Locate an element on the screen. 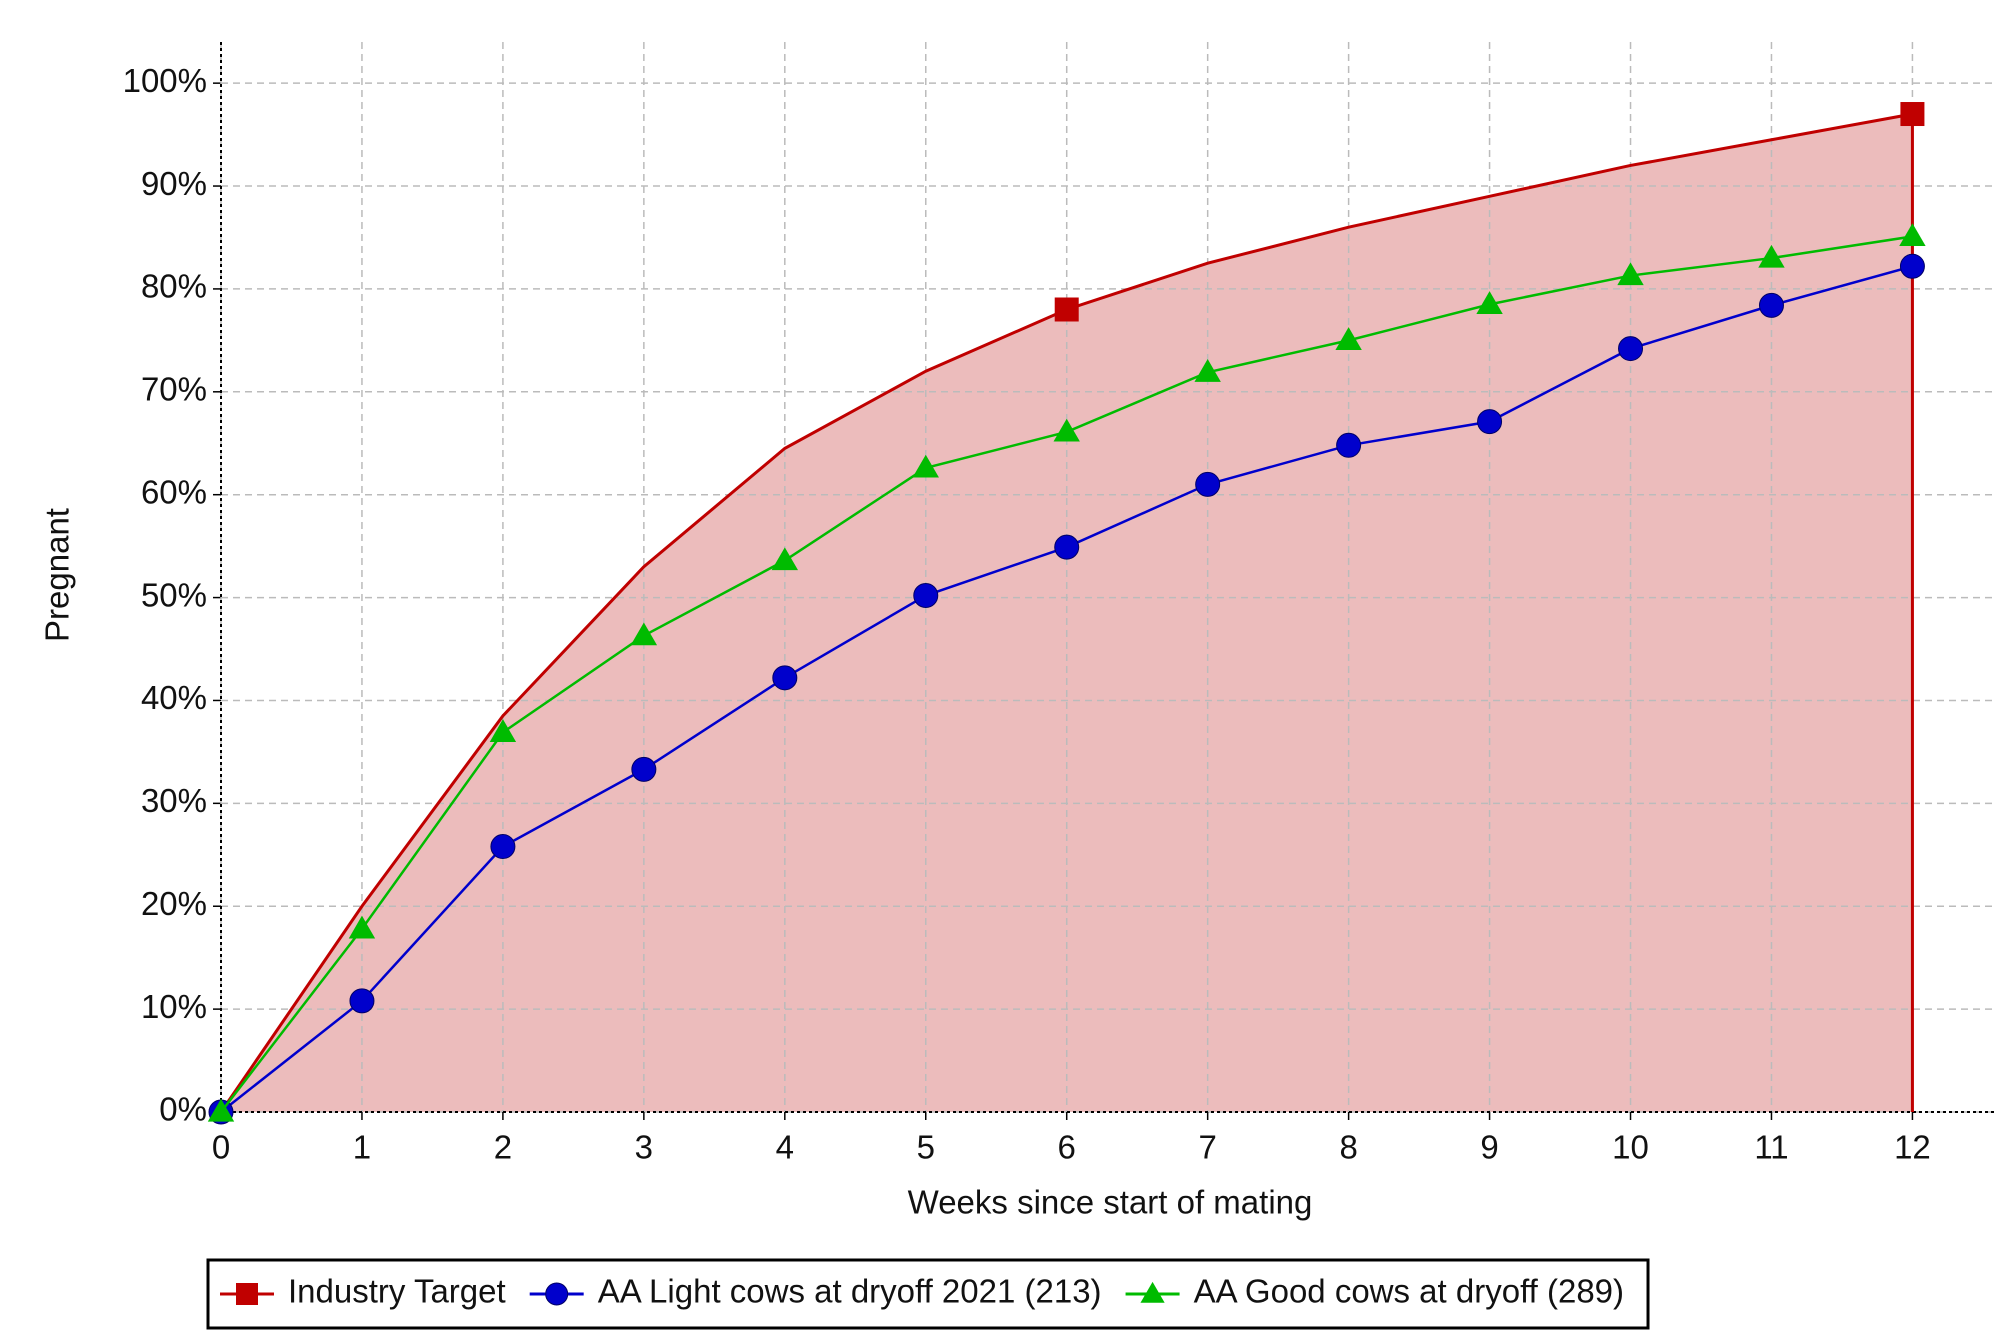  x-axis-label: Weeks since start of mating is located at coordinates (1110, 1202).